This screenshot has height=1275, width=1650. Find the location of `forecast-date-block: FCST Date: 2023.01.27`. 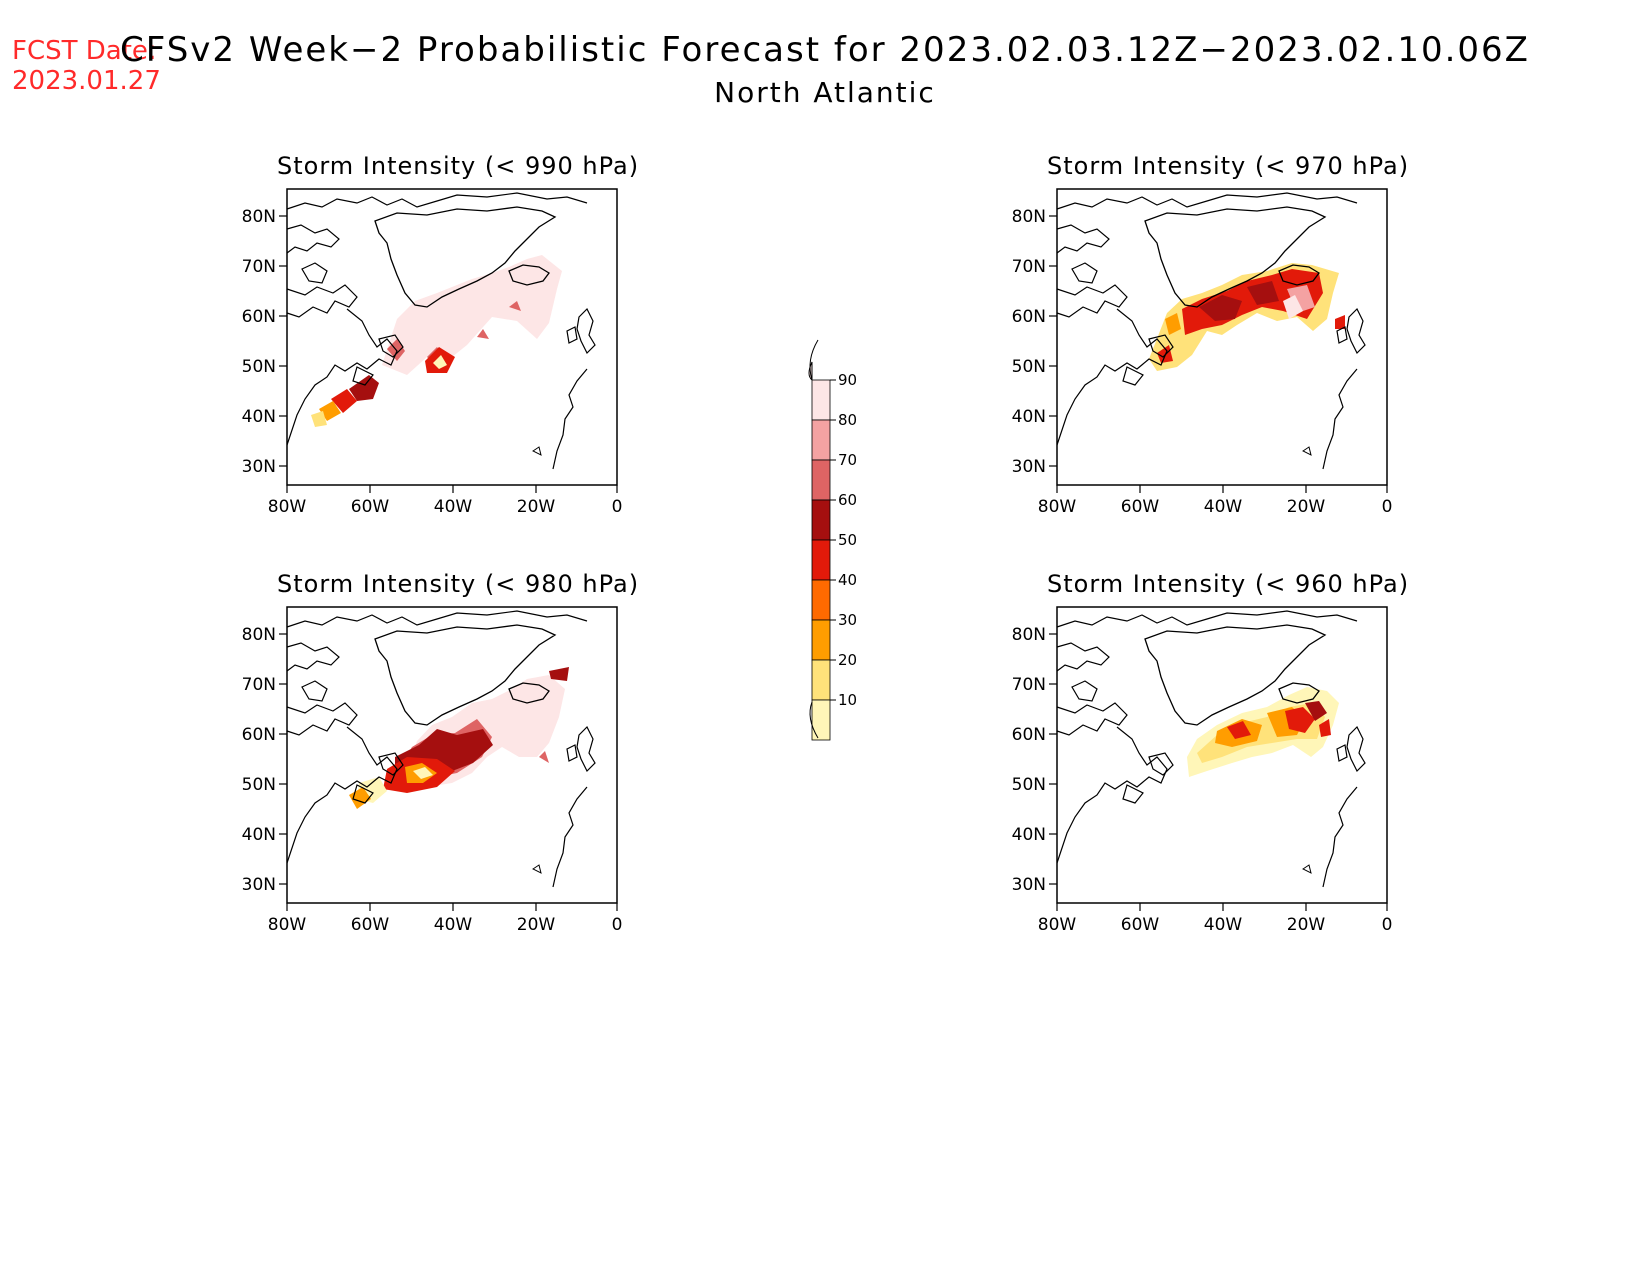

forecast-date-block: FCST Date: 2023.01.27 is located at coordinates (86, 66).